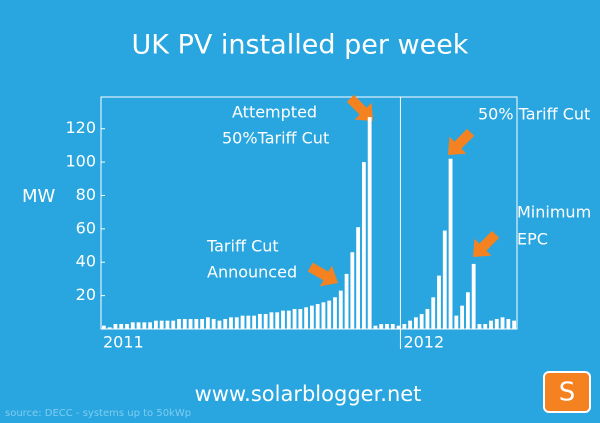  Describe the element at coordinates (86, 261) in the screenshot. I see `y-tick-label: 40` at that location.